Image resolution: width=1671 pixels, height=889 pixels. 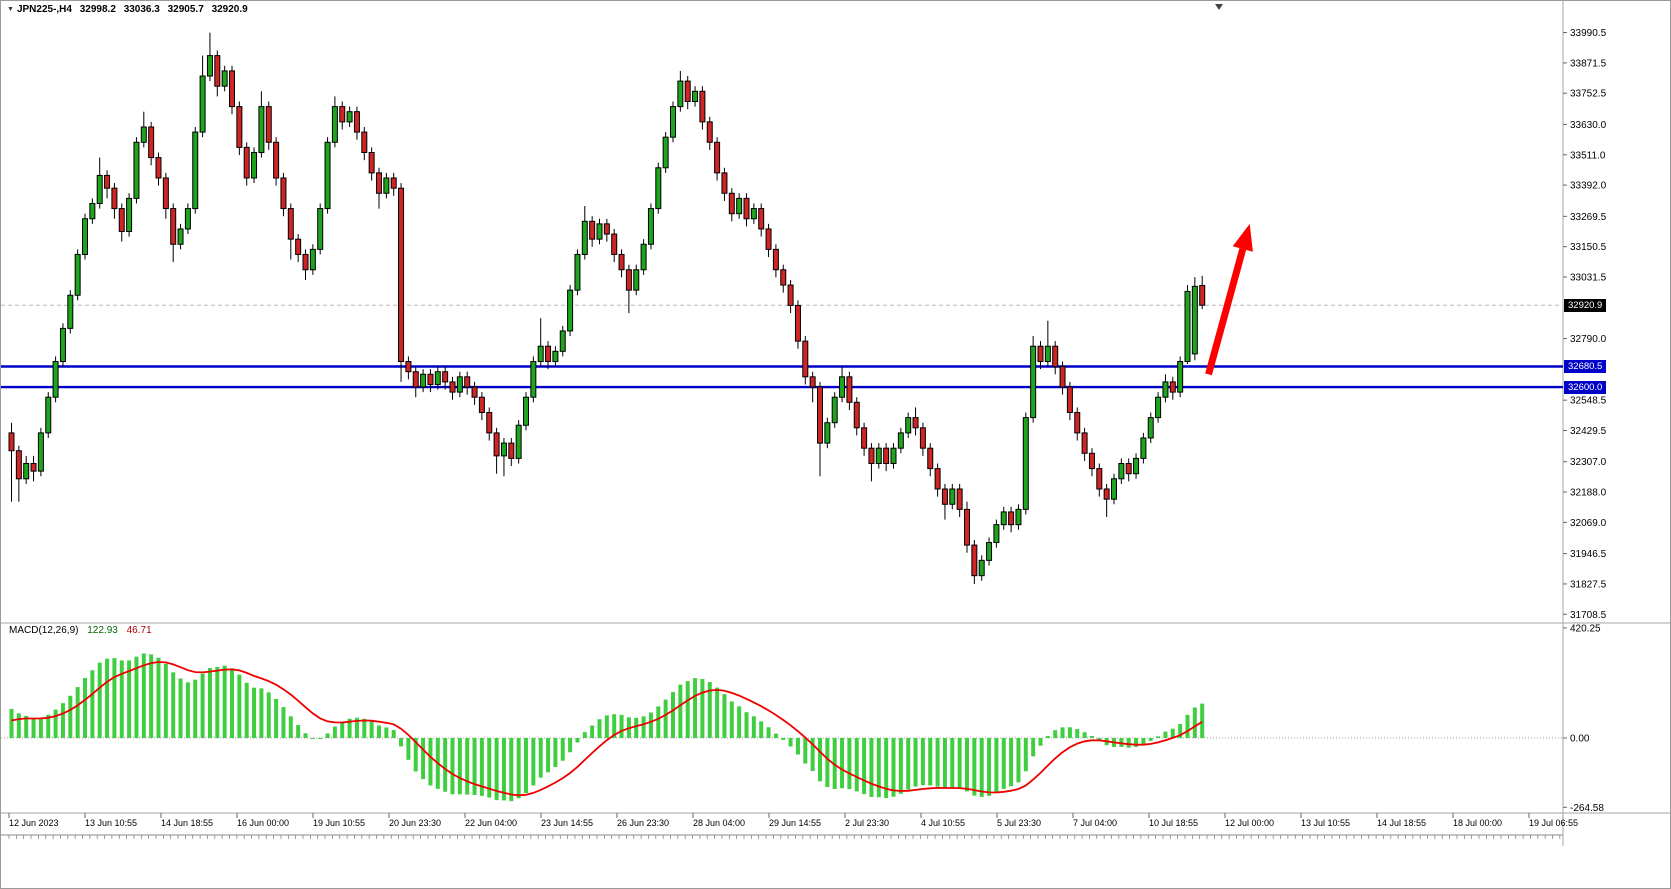 I want to click on chart-shift-marker, so click(x=1219, y=7).